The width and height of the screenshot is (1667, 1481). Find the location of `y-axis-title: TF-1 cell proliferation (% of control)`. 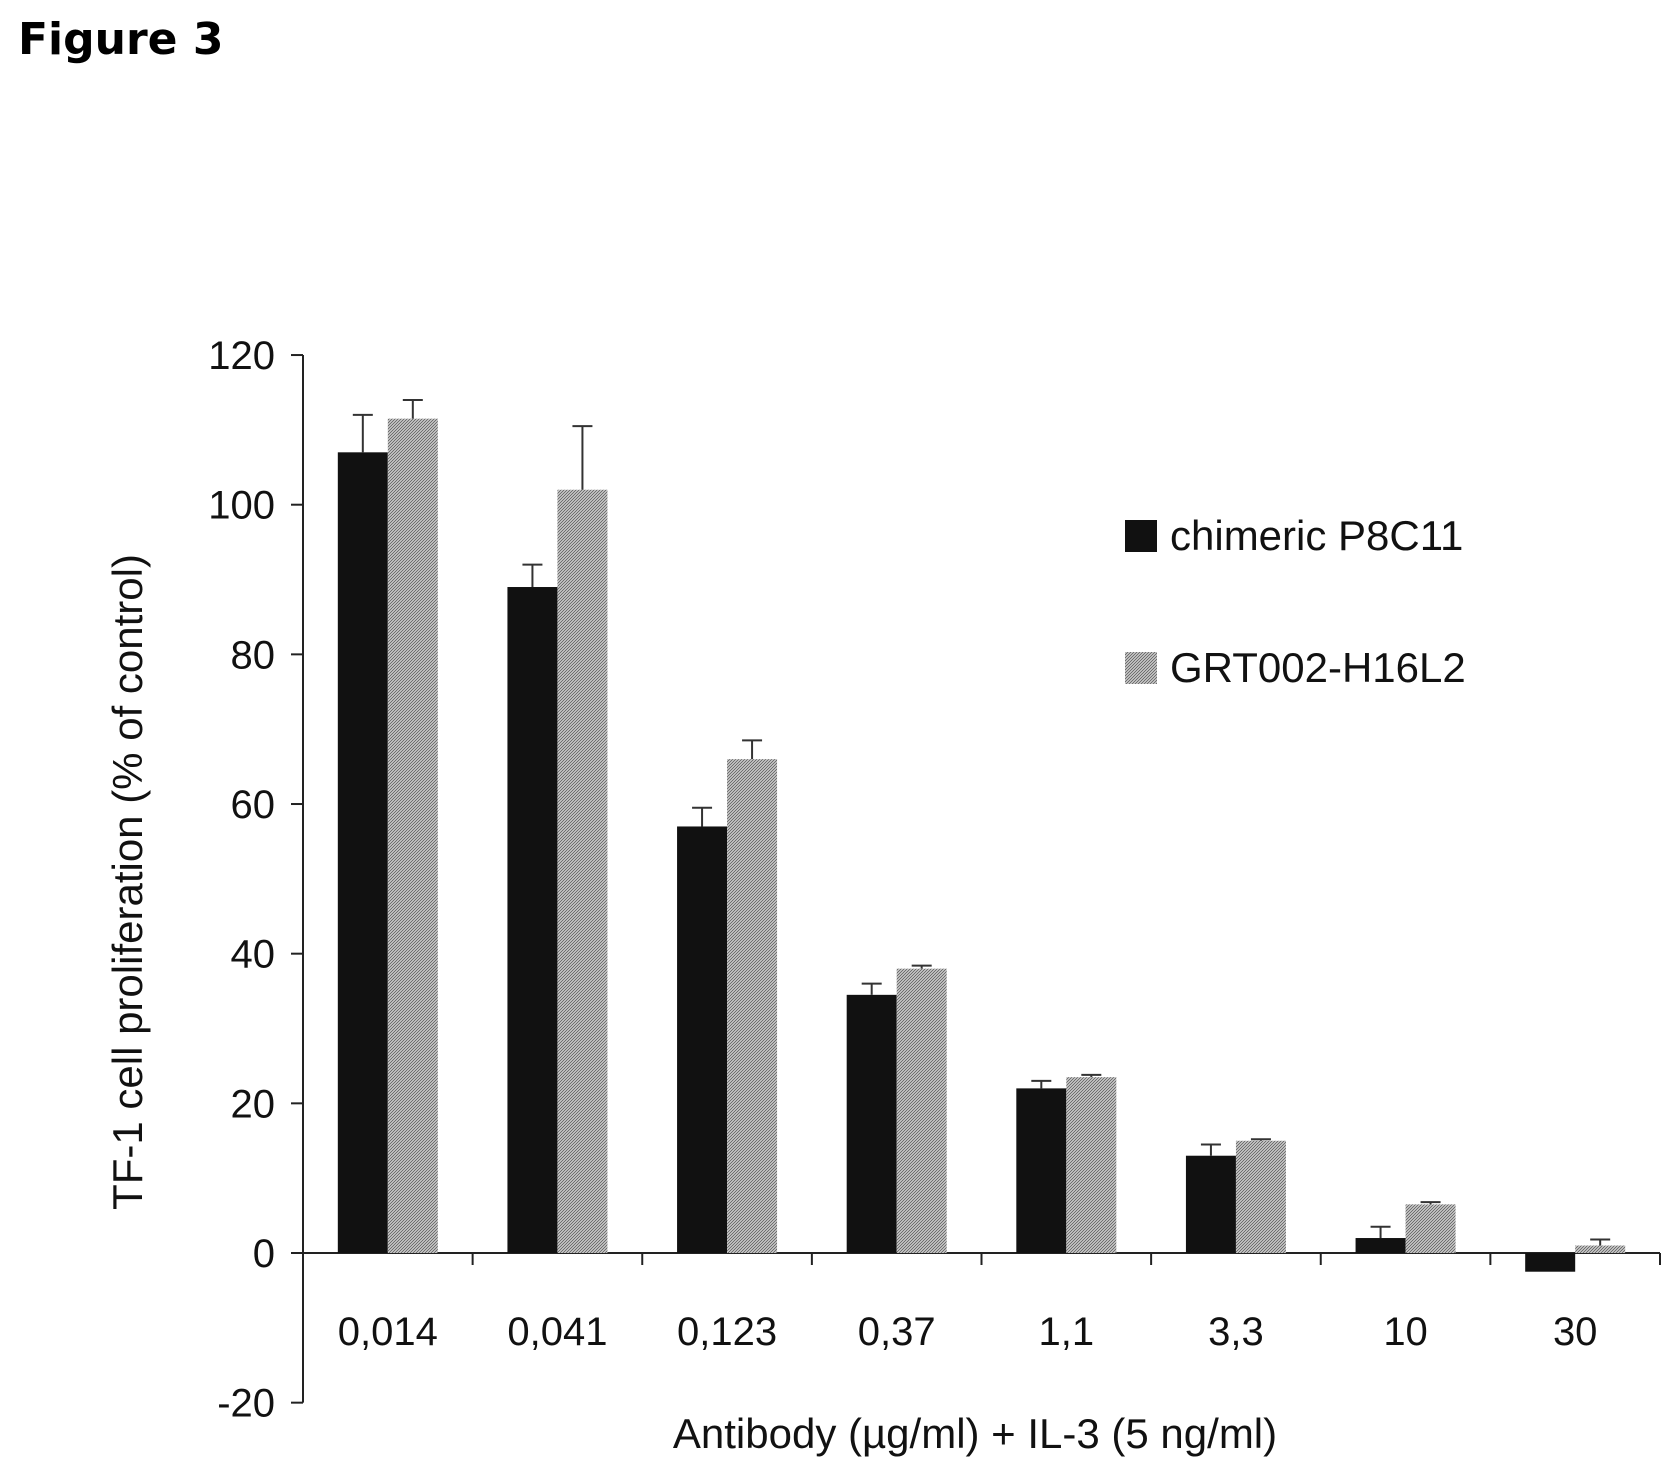

y-axis-title: TF-1 cell proliferation (% of control) is located at coordinates (127, 882).